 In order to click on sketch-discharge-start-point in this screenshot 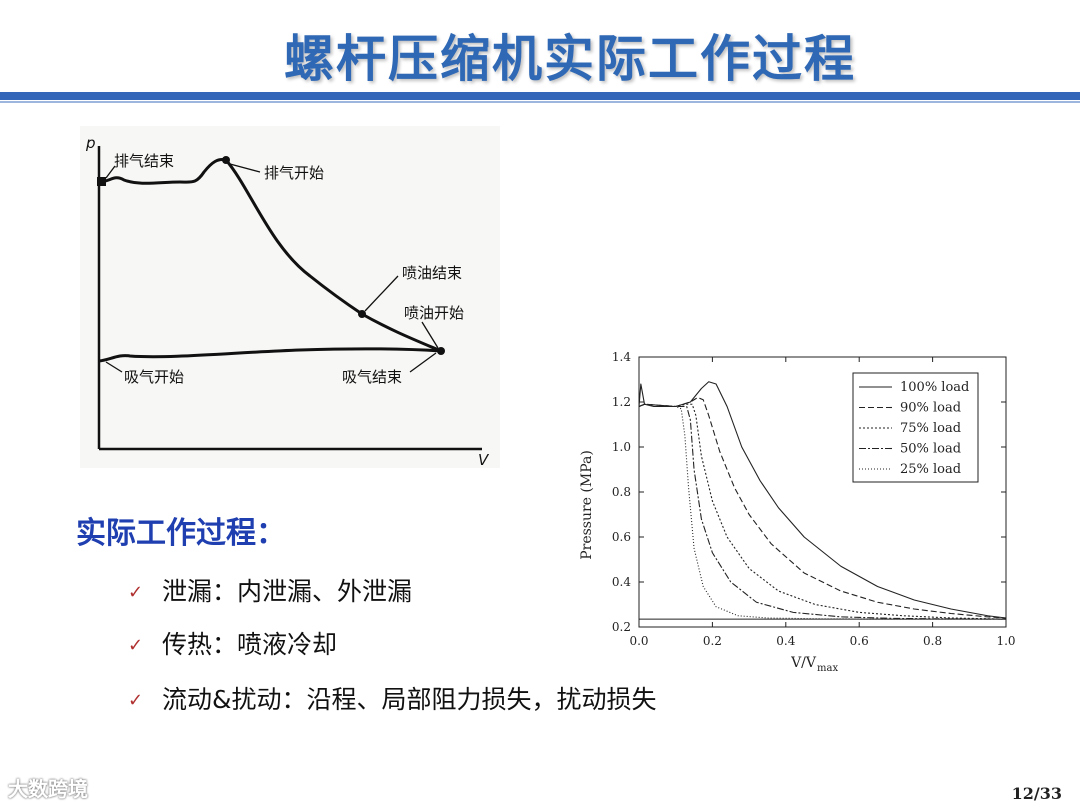, I will do `click(226, 160)`.